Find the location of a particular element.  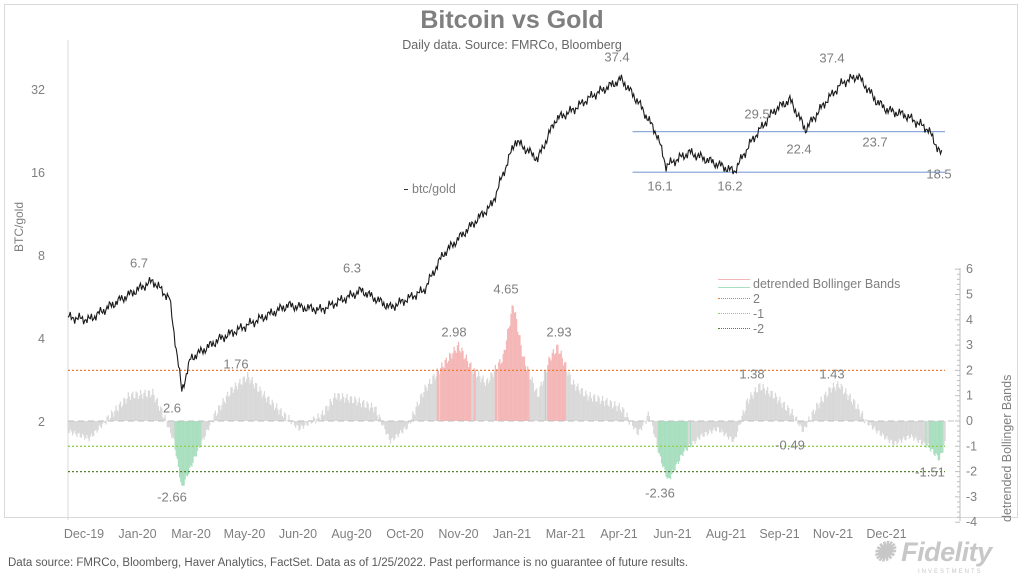

annotation: -2.36 is located at coordinates (660, 493).